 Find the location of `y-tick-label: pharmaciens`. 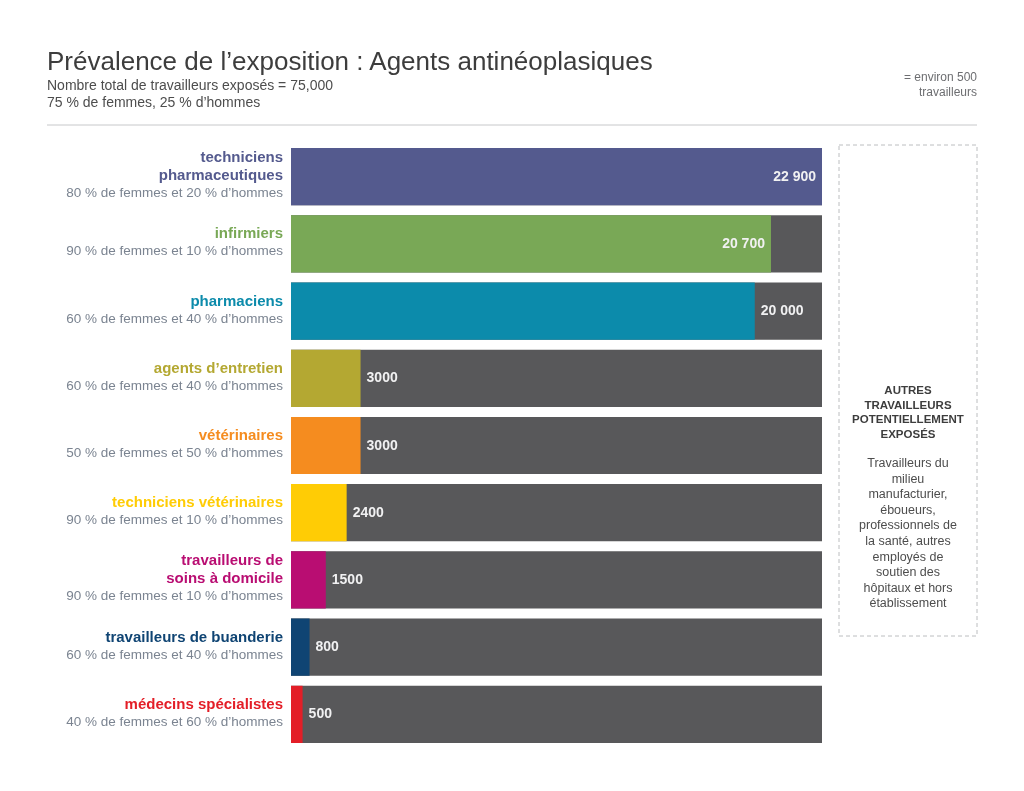

y-tick-label: pharmaciens is located at coordinates (236, 300).